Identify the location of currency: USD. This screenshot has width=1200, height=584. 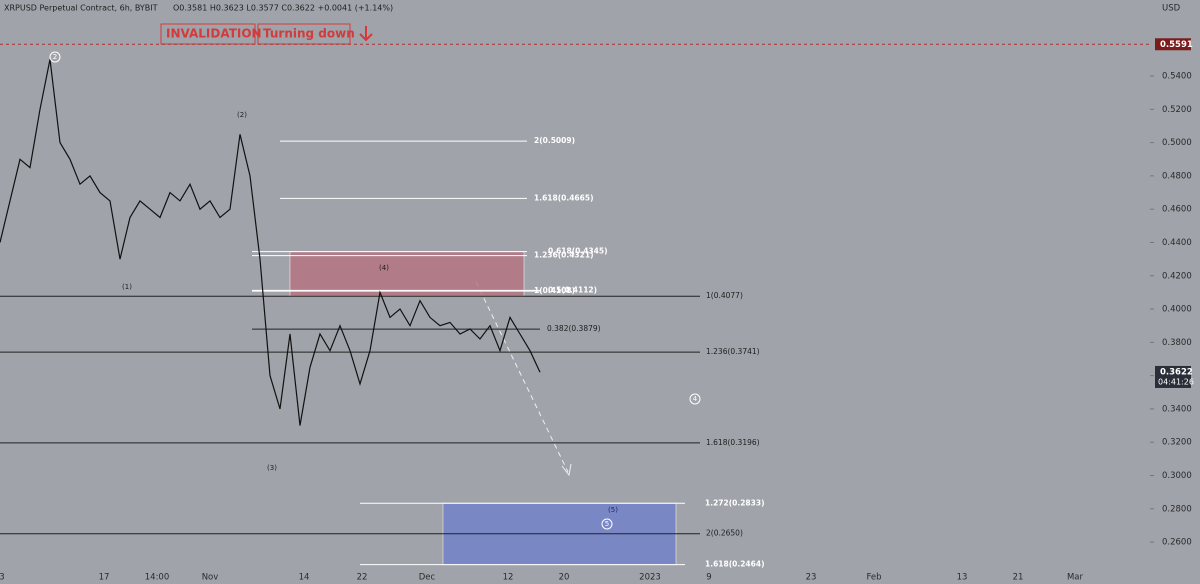
(1171, 9).